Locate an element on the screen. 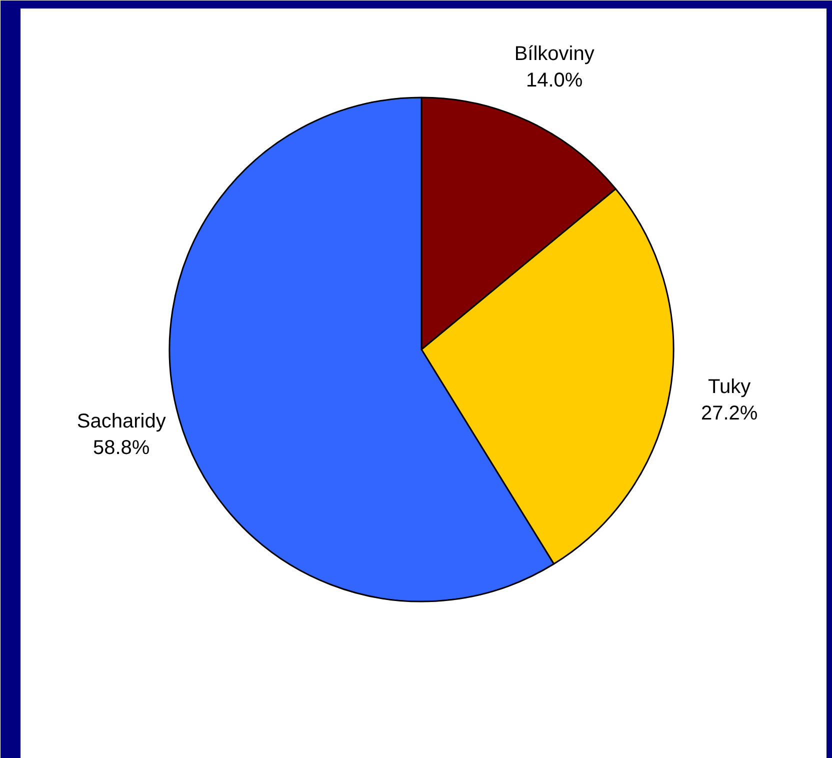 The image size is (832, 758). slice-label: Sacharidy is located at coordinates (121, 421).